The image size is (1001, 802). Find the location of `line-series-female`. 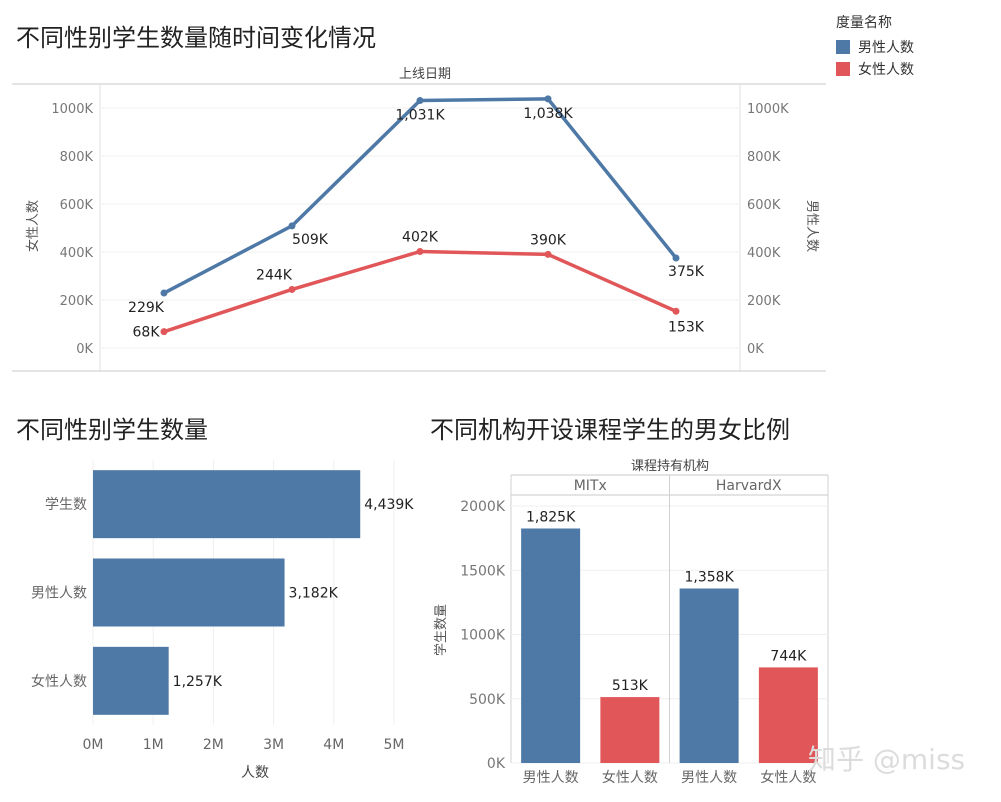

line-series-female is located at coordinates (420, 291).